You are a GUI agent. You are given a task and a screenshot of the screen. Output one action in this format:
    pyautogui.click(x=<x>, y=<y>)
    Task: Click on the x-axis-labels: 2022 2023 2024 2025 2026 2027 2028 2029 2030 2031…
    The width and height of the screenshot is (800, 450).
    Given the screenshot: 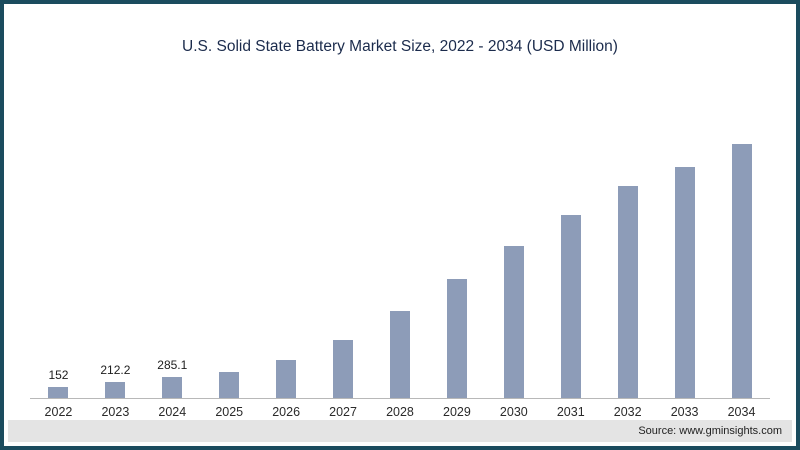 What is the action you would take?
    pyautogui.click(x=400, y=412)
    